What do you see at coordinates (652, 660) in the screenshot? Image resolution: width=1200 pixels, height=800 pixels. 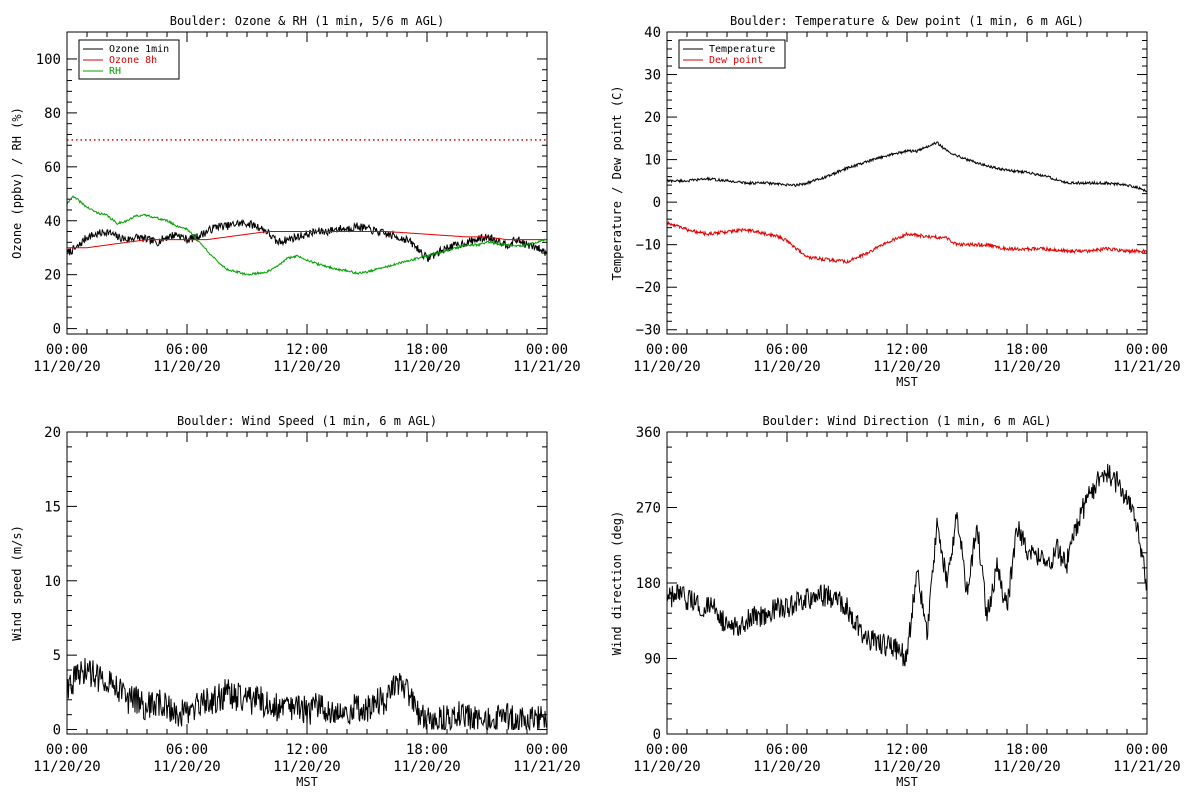 I see `y-tick-label: 90` at bounding box center [652, 660].